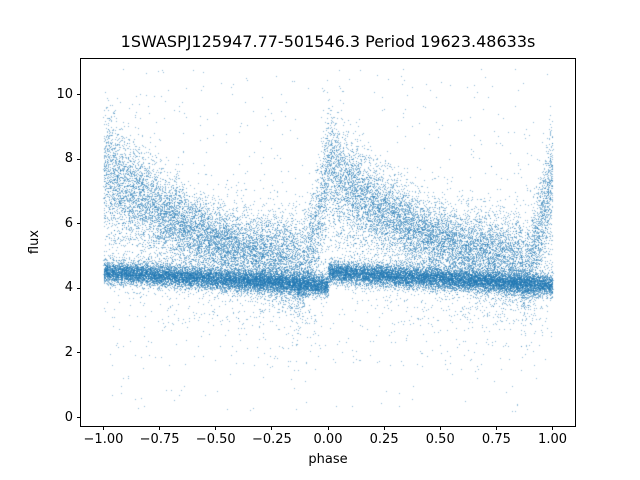 The height and width of the screenshot is (480, 640). What do you see at coordinates (215, 439) in the screenshot?
I see `x-tick-label: −0.50` at bounding box center [215, 439].